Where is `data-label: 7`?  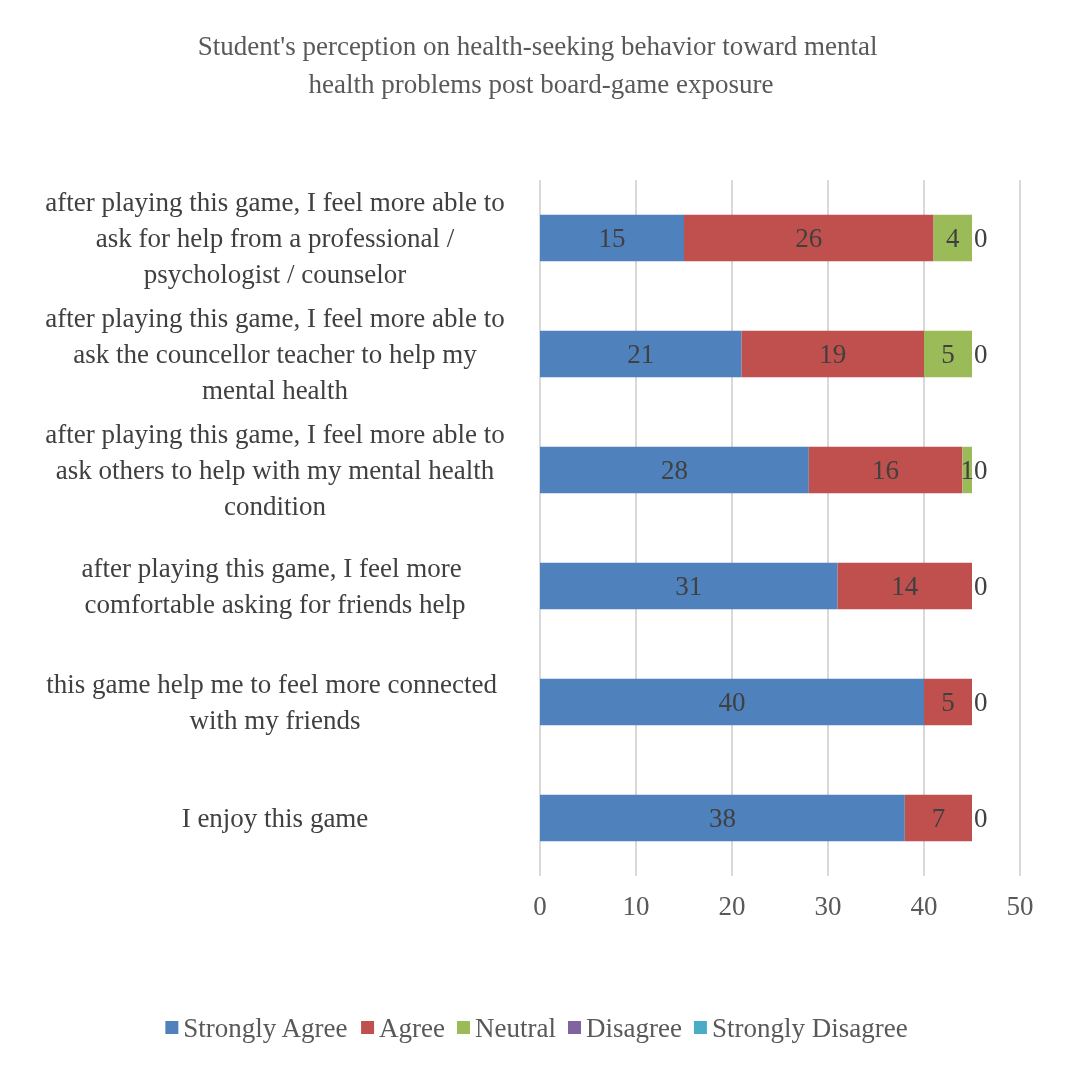 data-label: 7 is located at coordinates (938, 818).